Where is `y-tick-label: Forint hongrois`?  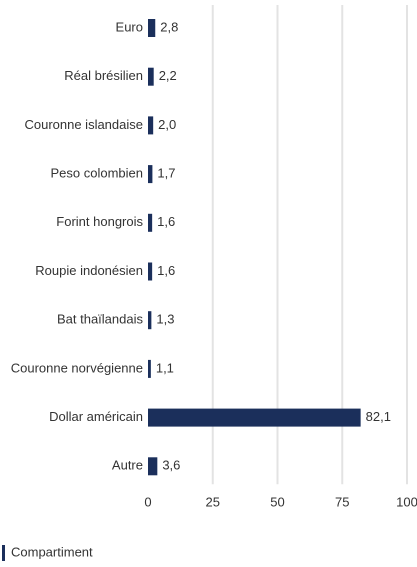
y-tick-label: Forint hongrois is located at coordinates (99, 221).